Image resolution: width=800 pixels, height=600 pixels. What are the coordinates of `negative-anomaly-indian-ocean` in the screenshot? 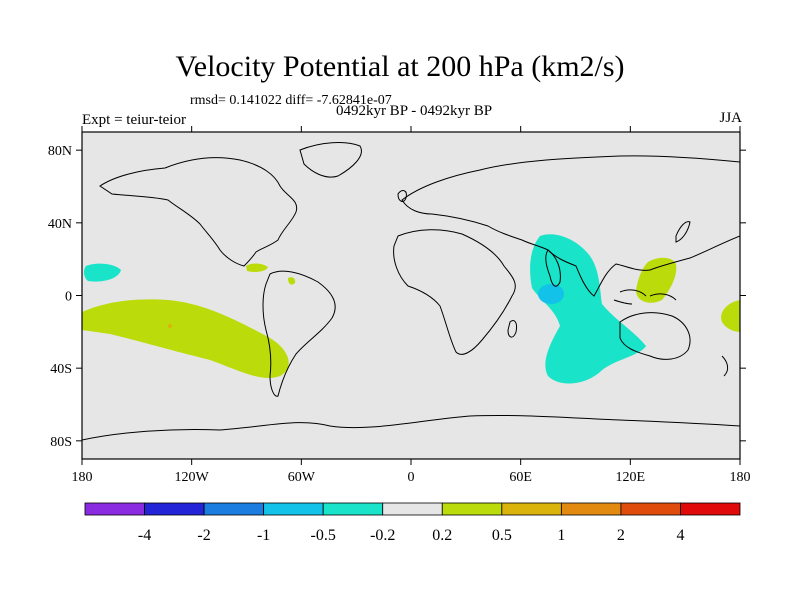 It's located at (588, 309).